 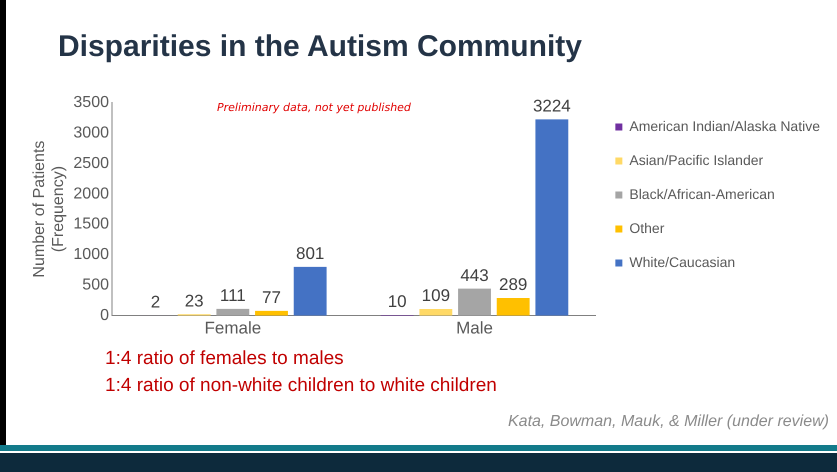 I want to click on y-tick-label: 3000, so click(x=91, y=133).